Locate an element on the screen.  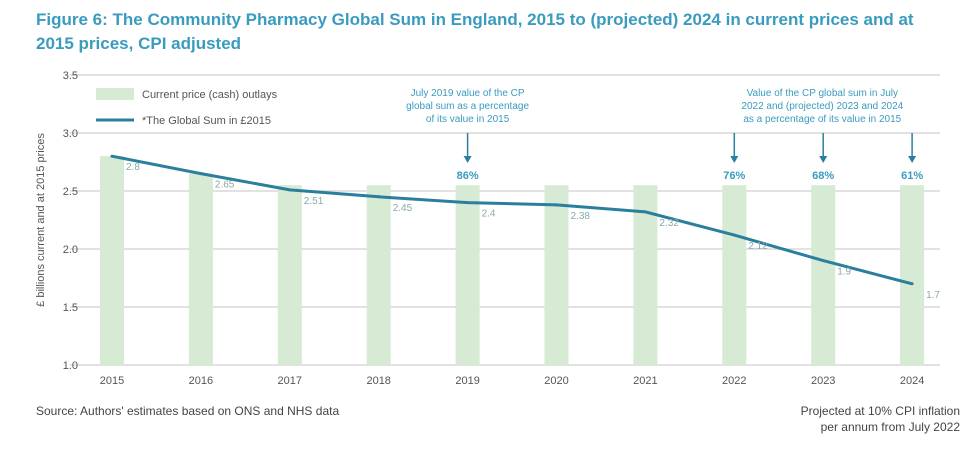
percentage-label: 76% is located at coordinates (734, 176).